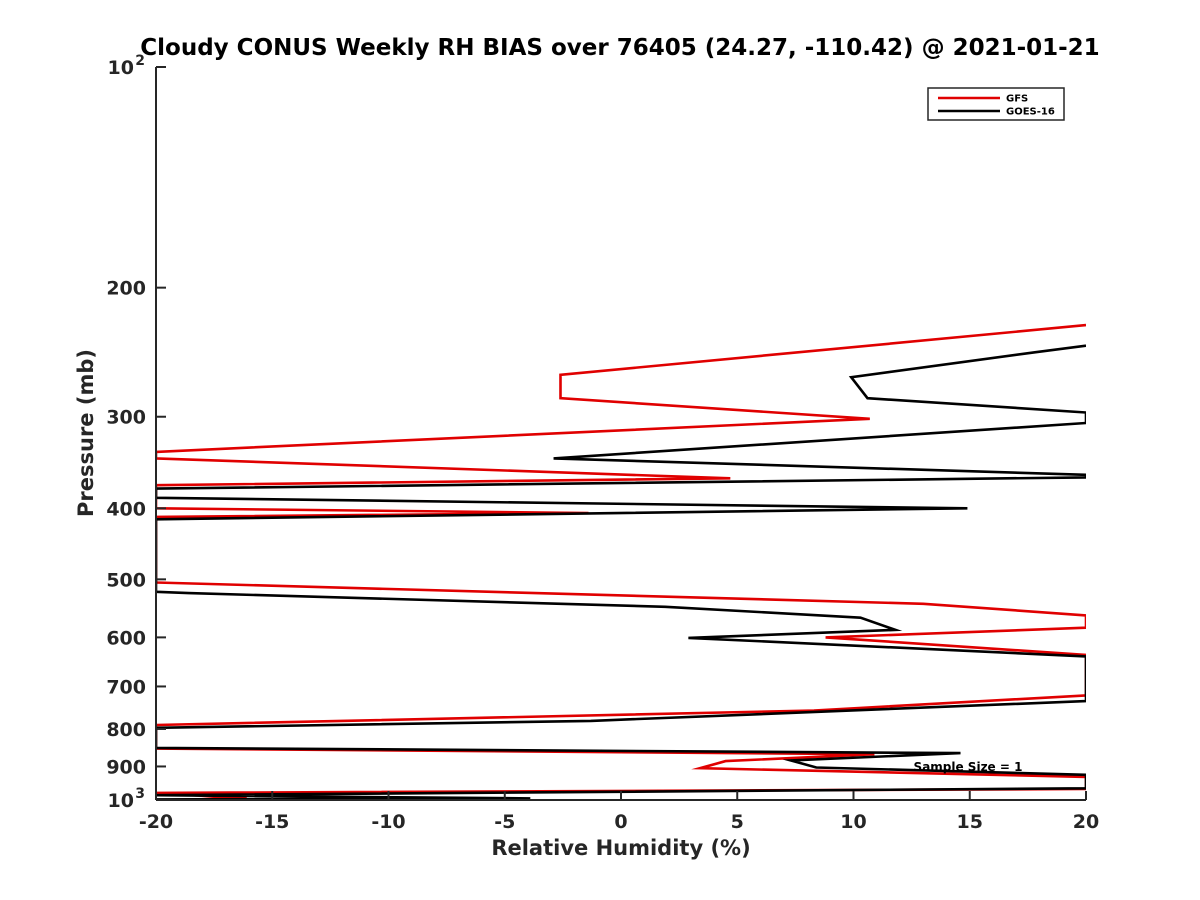 Image resolution: width=1200 pixels, height=900 pixels. I want to click on legend: GFS GOES-16, so click(996, 104).